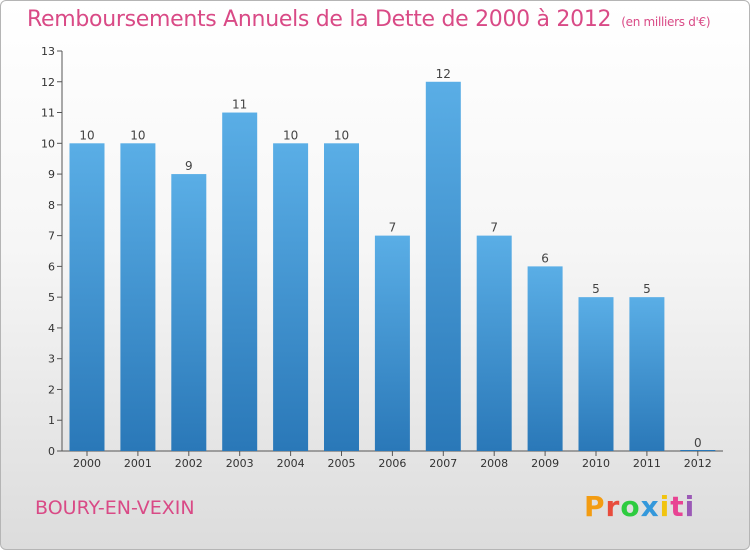  What do you see at coordinates (240, 463) in the screenshot?
I see `x-tick-label-2003: 2003` at bounding box center [240, 463].